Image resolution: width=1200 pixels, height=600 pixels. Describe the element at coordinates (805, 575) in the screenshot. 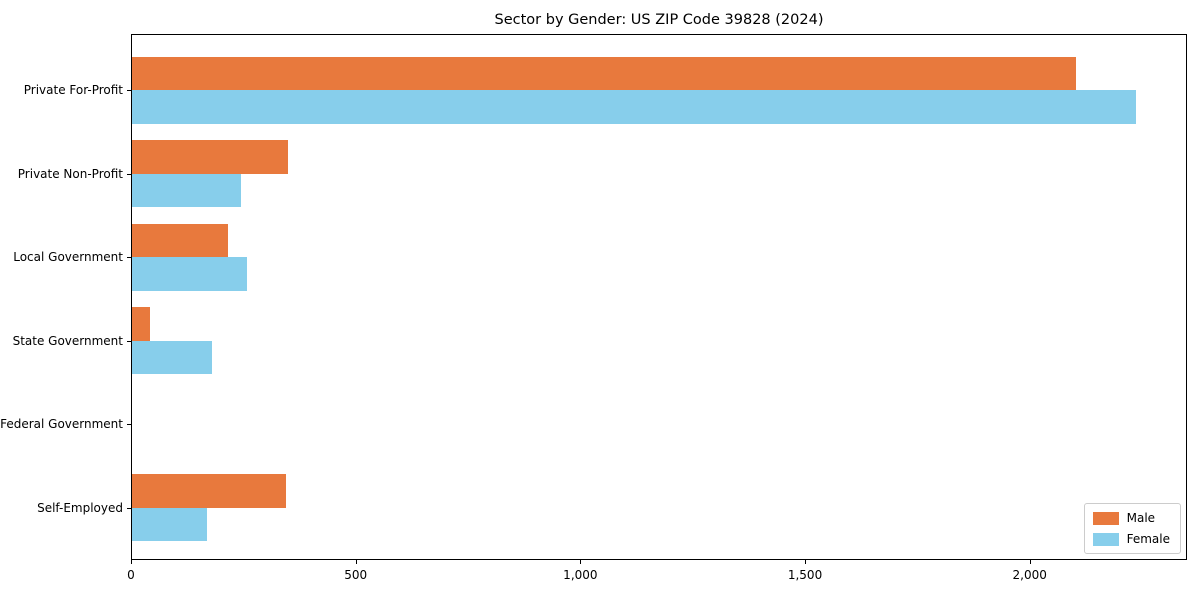

I see `x-axis-label: 1,500` at that location.